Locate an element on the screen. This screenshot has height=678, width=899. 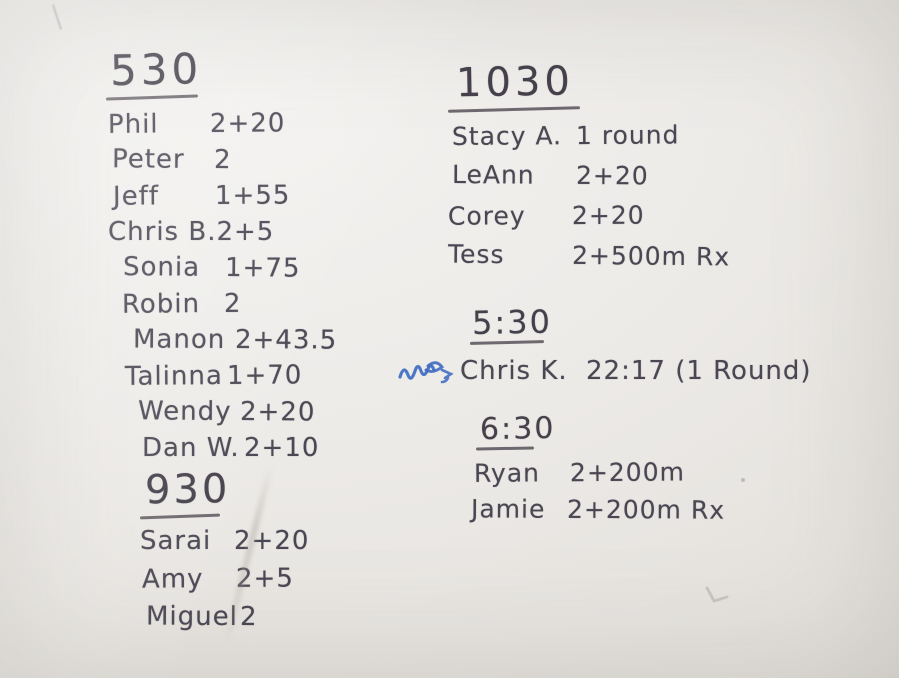
score-row: Sonia 1+75 is located at coordinates (225, 271).